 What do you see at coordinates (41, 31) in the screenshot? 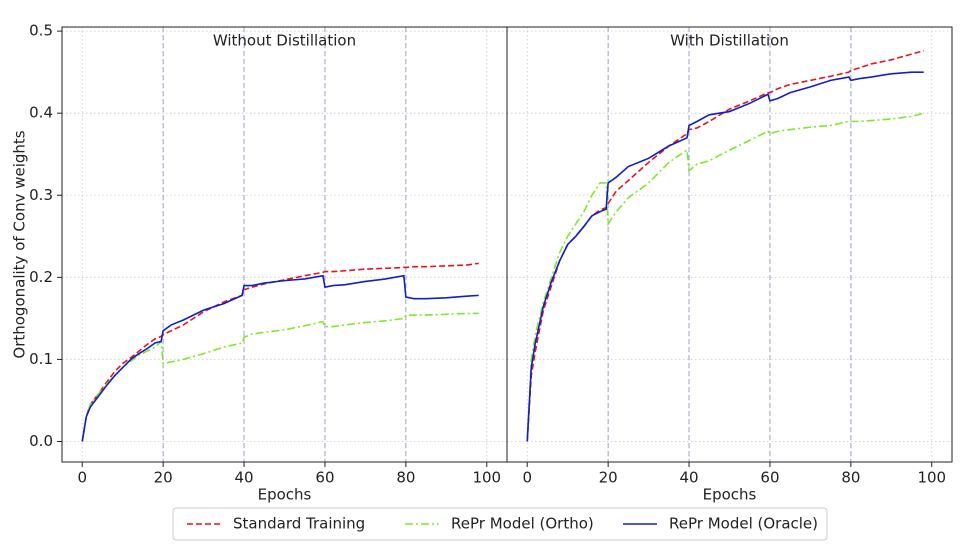
I see `y-tick-label: 0.5` at bounding box center [41, 31].